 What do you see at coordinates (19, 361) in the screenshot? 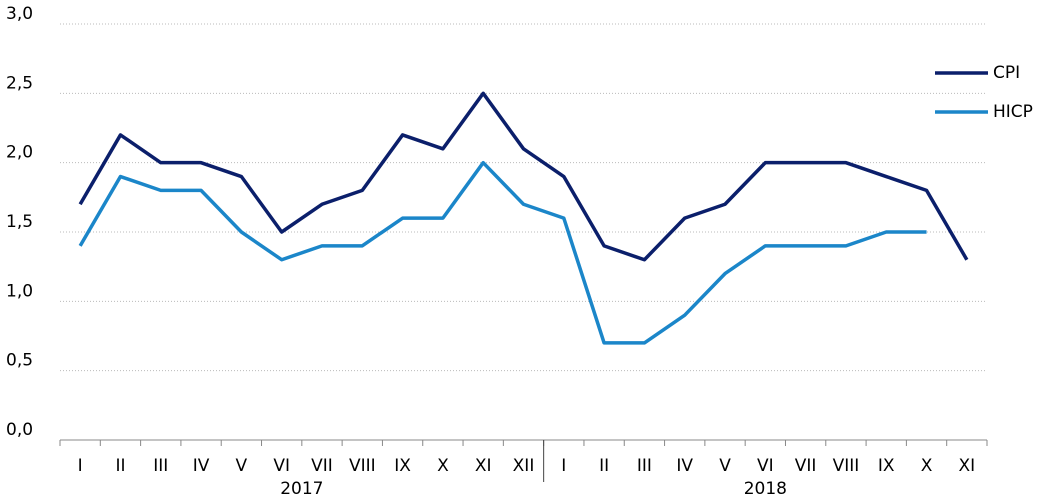
I see `y-tick-label: 0,5` at bounding box center [19, 361].